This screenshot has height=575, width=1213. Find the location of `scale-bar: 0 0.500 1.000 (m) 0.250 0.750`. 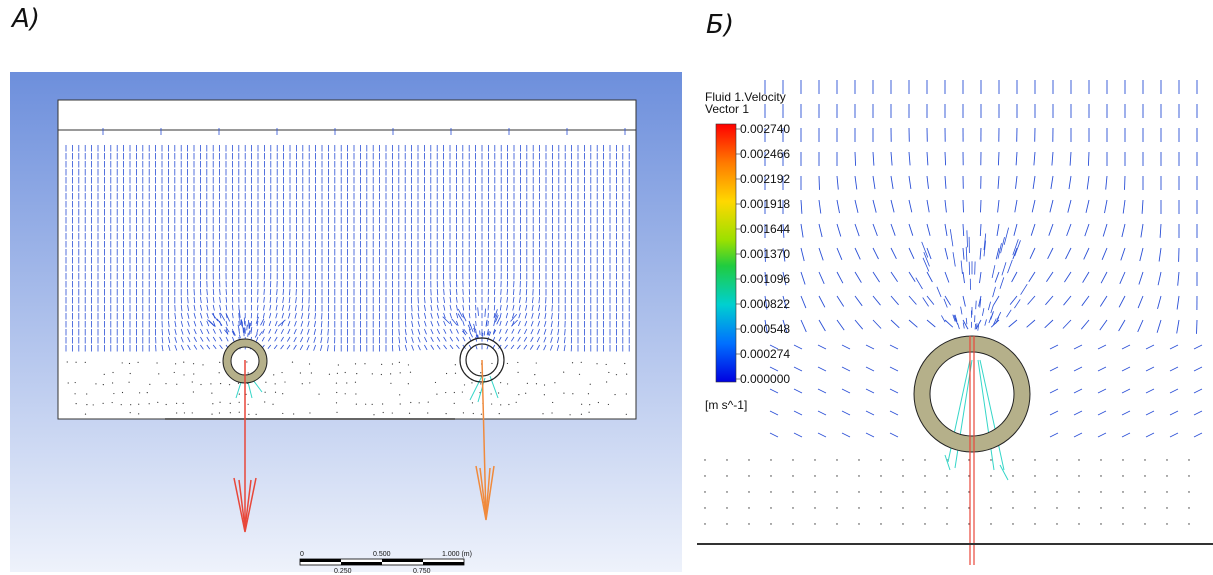

scale-bar: 0 0.500 1.000 (m) 0.250 0.750 is located at coordinates (385, 563).